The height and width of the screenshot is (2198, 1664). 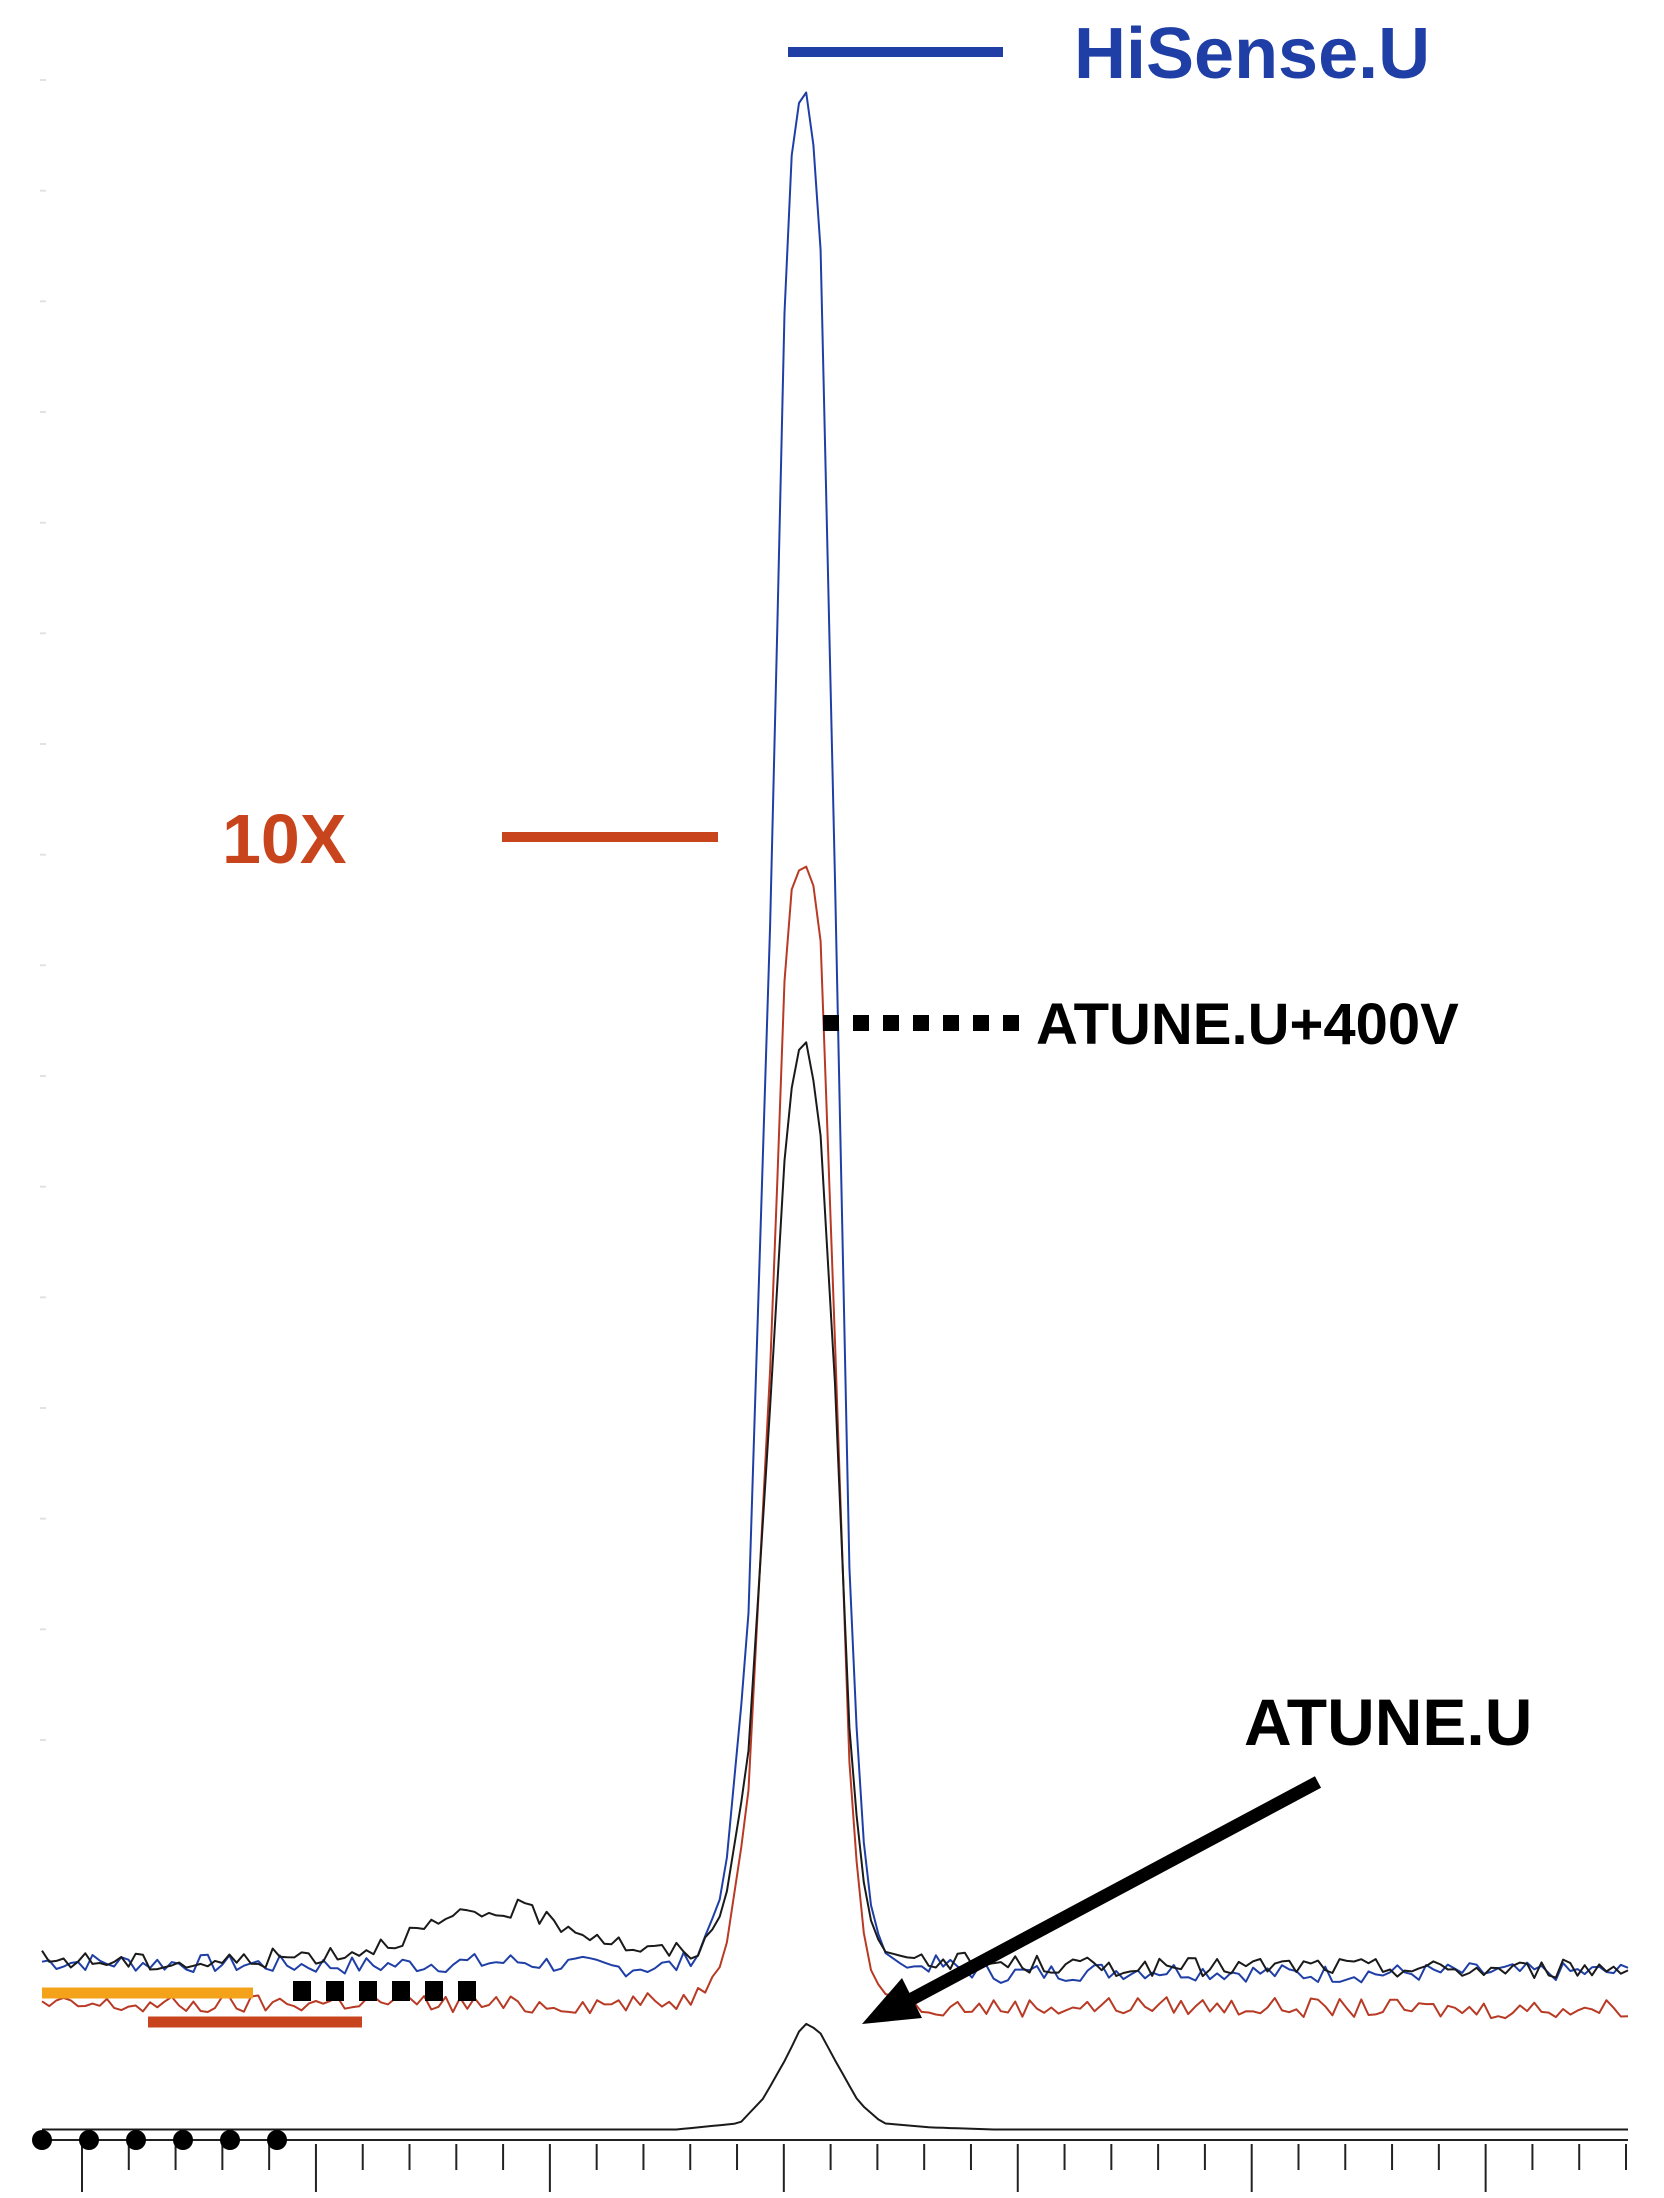 What do you see at coordinates (1247, 1024) in the screenshot?
I see `label-atune400: ATUNE.U+400V` at bounding box center [1247, 1024].